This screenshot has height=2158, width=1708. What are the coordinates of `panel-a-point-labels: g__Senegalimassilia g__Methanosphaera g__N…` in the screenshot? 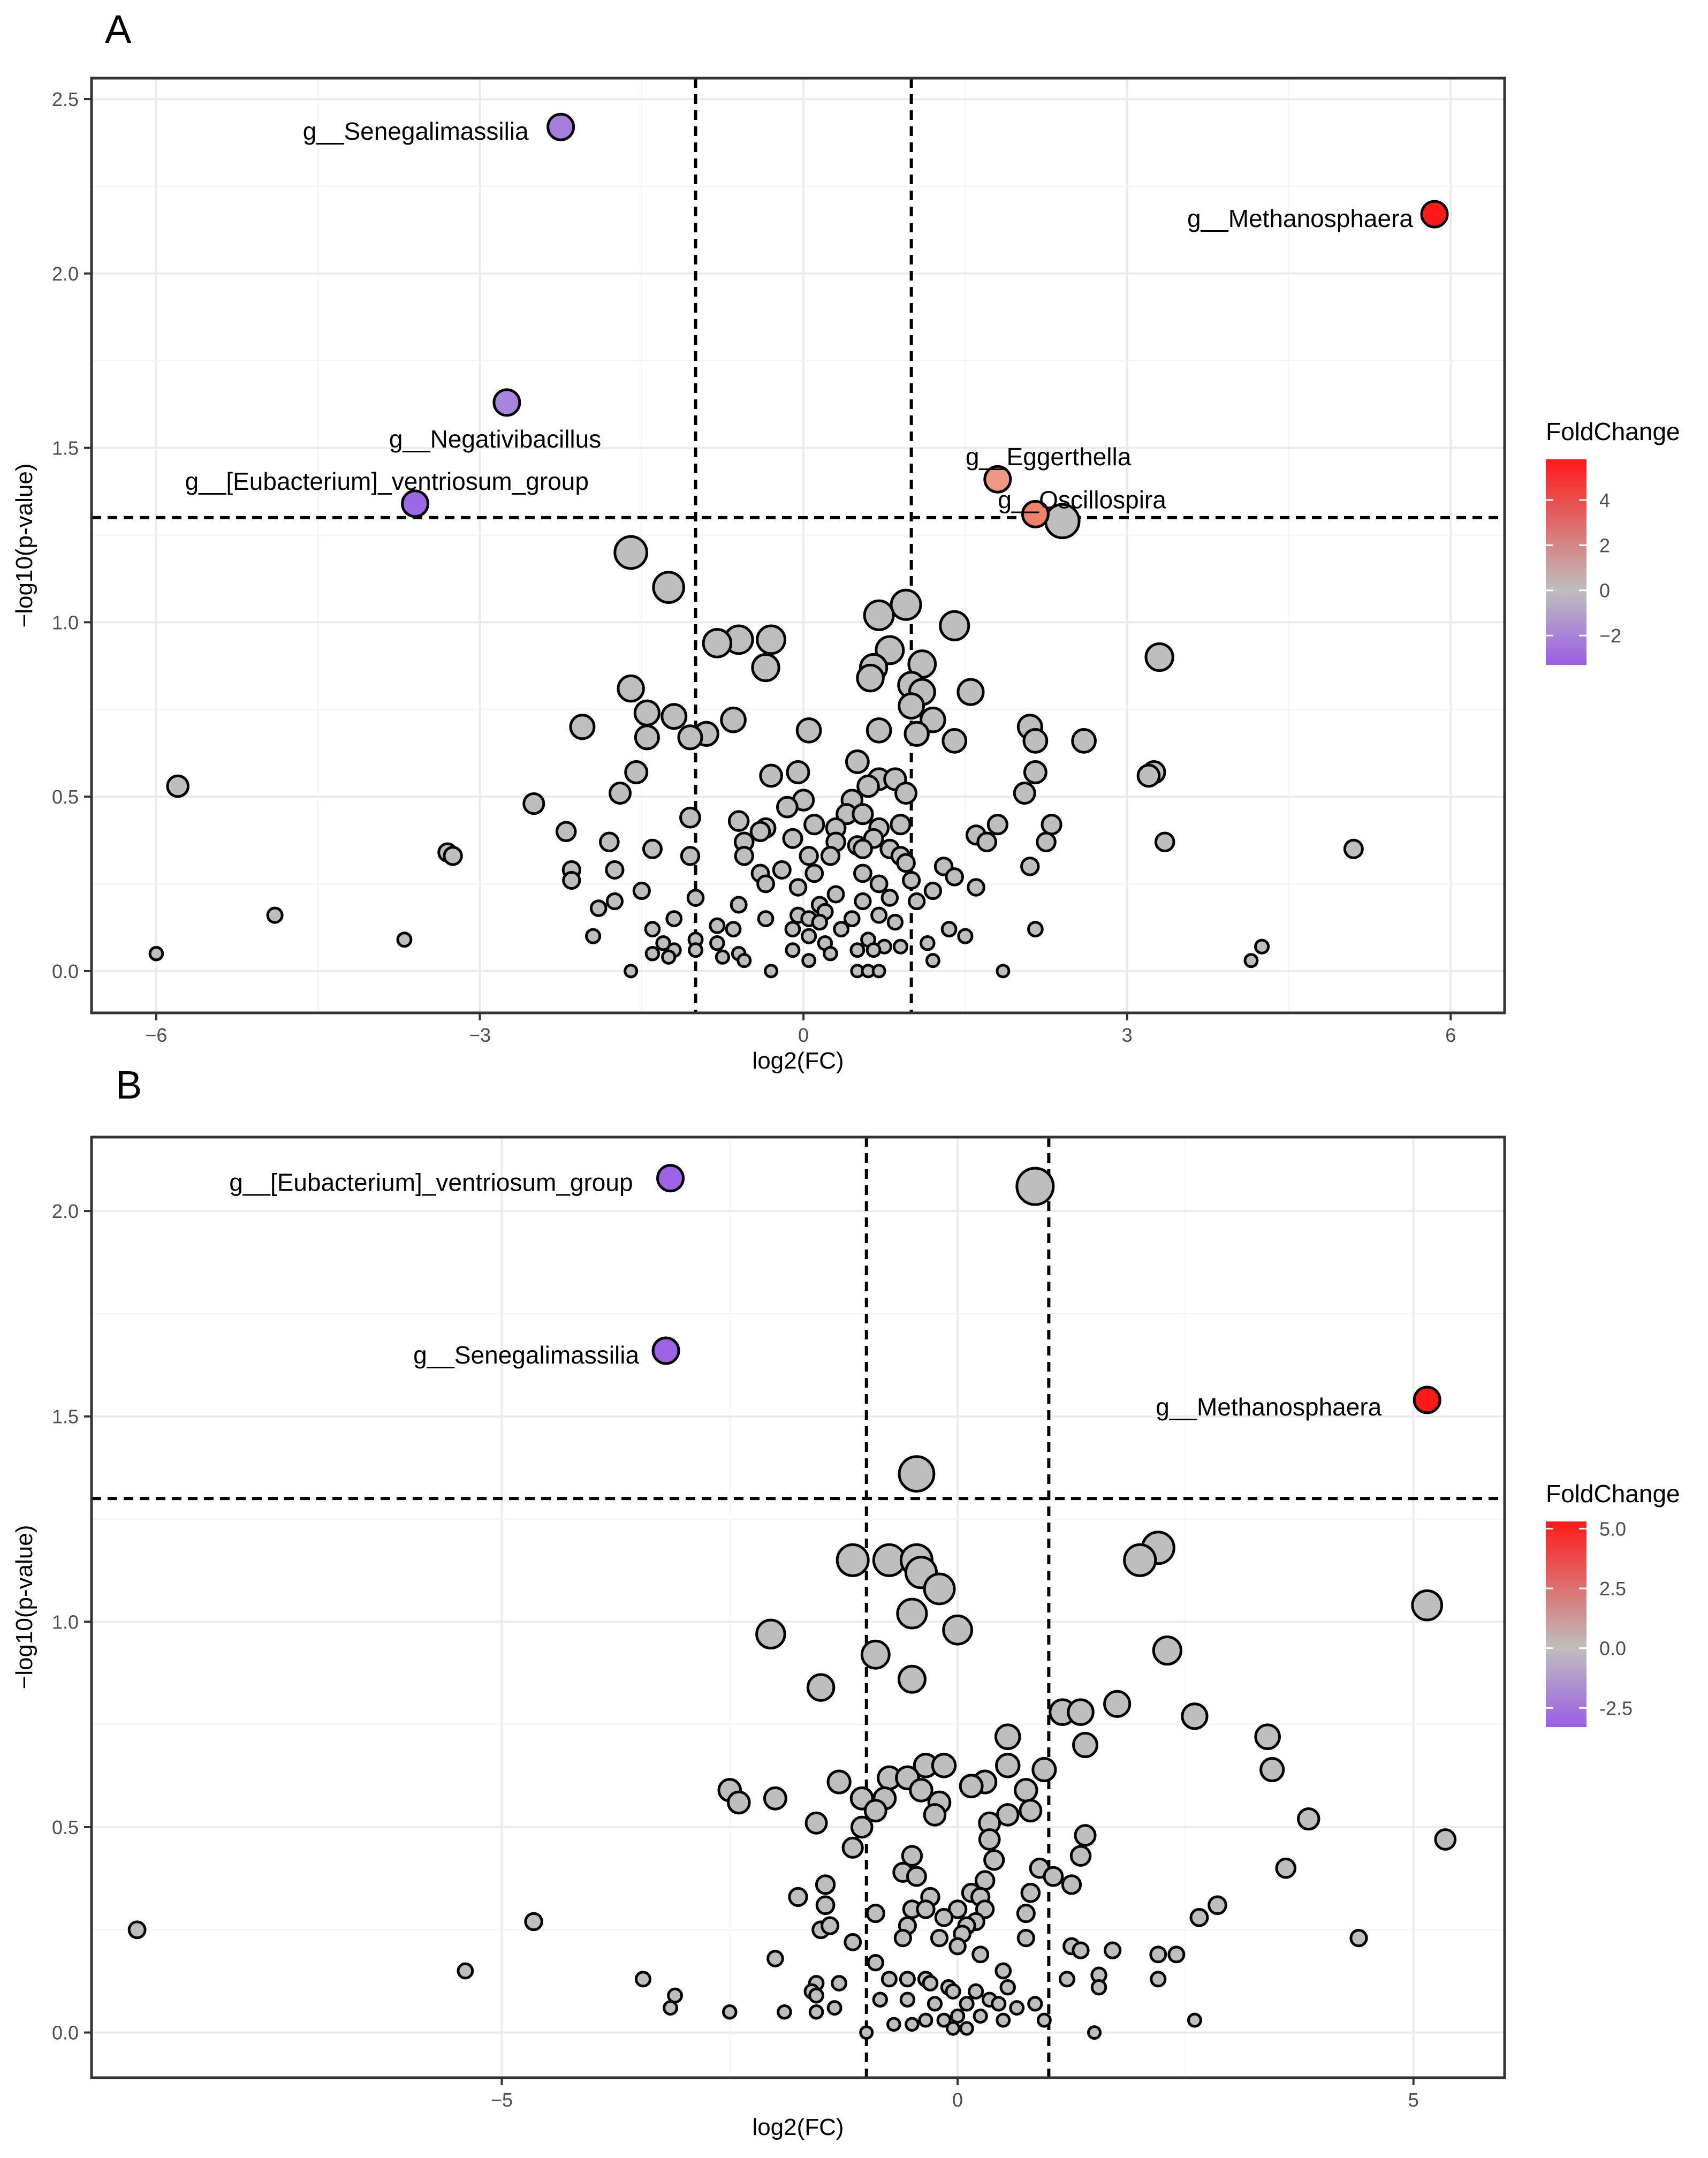 It's located at (799, 315).